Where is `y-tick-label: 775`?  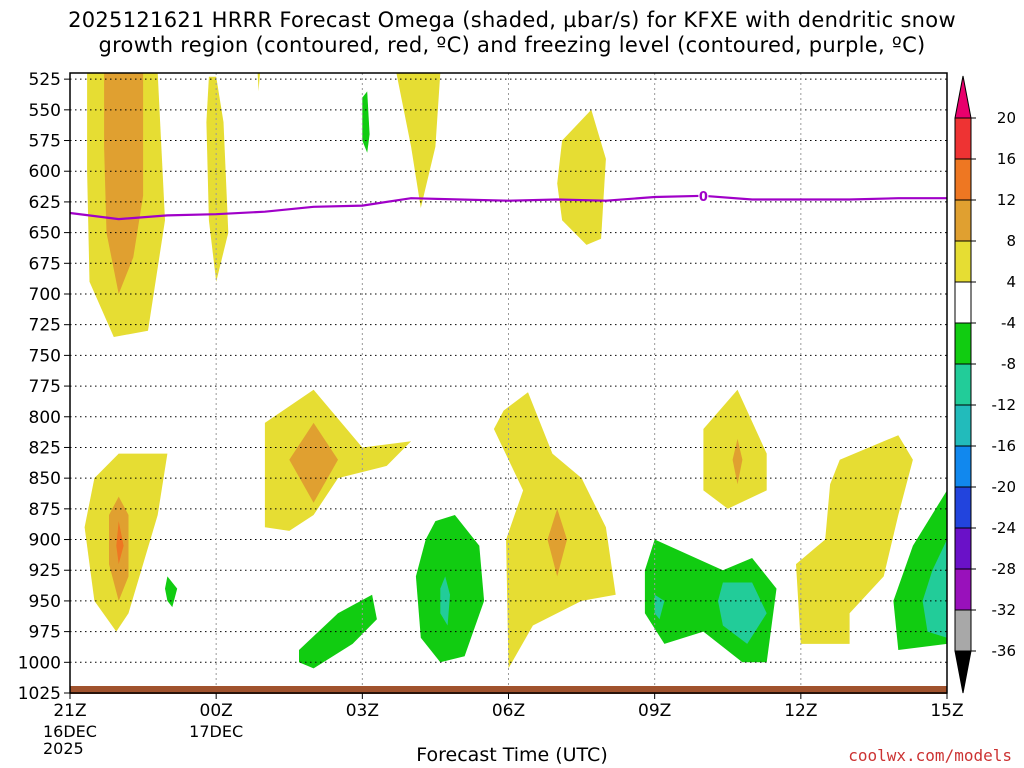
y-tick-label: 775 is located at coordinates (45, 387).